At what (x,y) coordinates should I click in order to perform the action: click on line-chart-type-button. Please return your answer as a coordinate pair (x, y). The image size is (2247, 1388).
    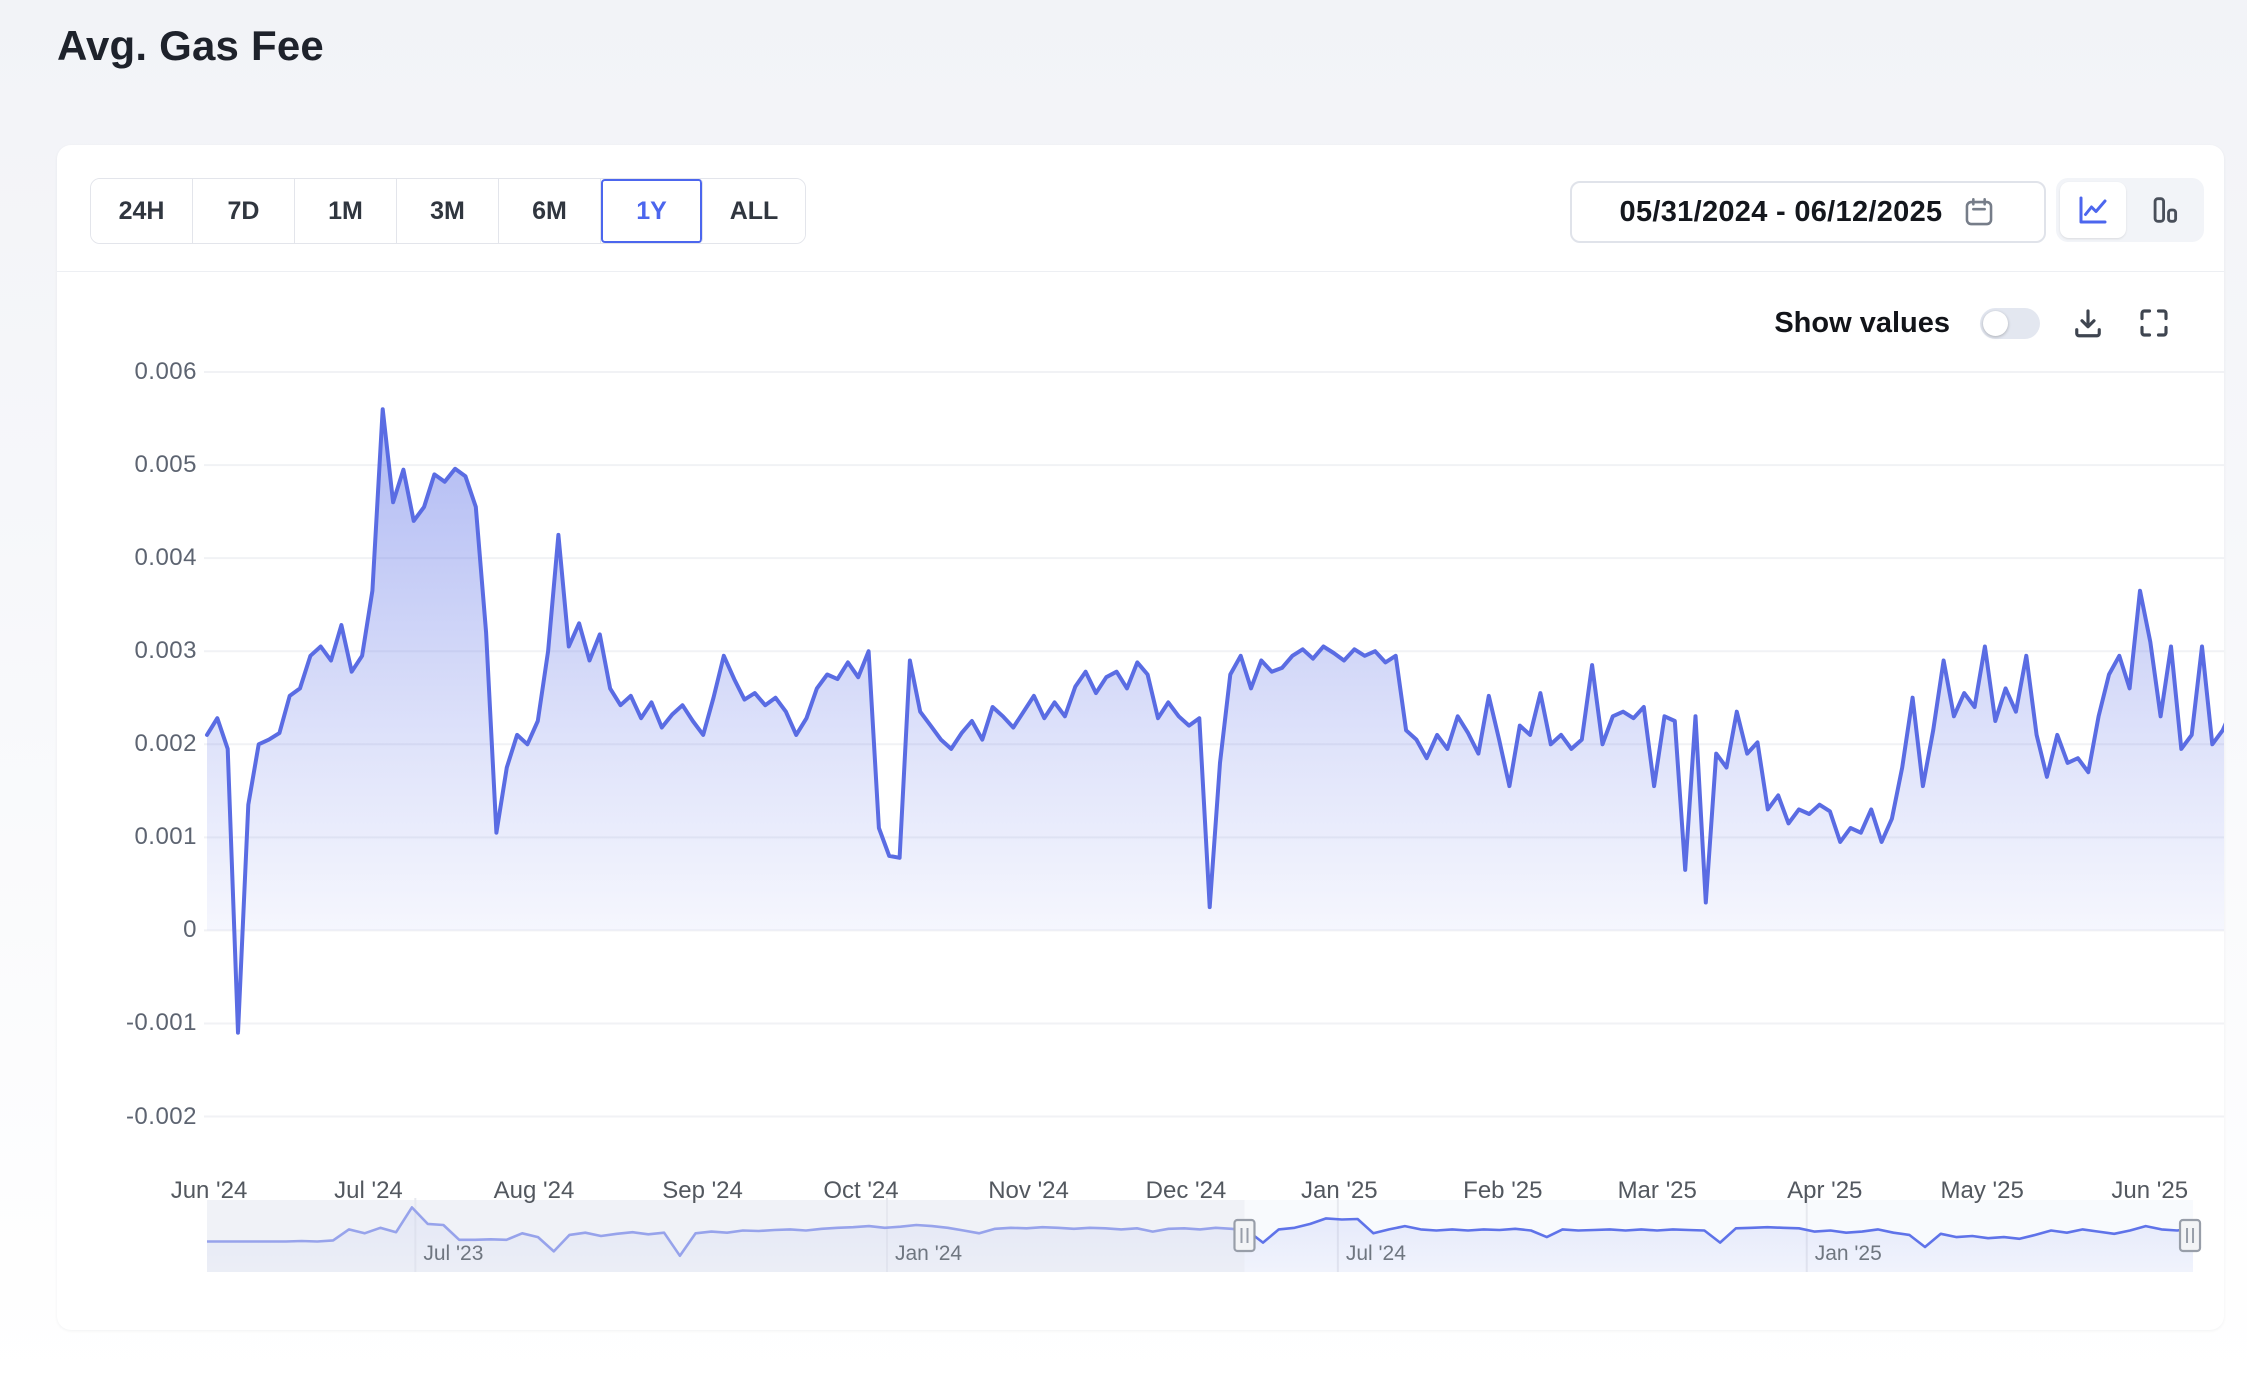
    Looking at the image, I should click on (2093, 210).